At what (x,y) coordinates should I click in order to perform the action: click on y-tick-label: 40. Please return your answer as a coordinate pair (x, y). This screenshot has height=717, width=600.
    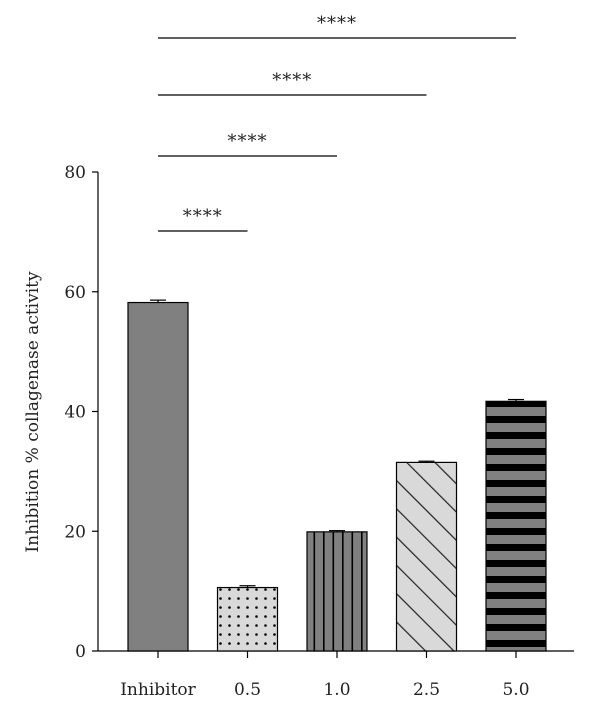
    Looking at the image, I should click on (75, 413).